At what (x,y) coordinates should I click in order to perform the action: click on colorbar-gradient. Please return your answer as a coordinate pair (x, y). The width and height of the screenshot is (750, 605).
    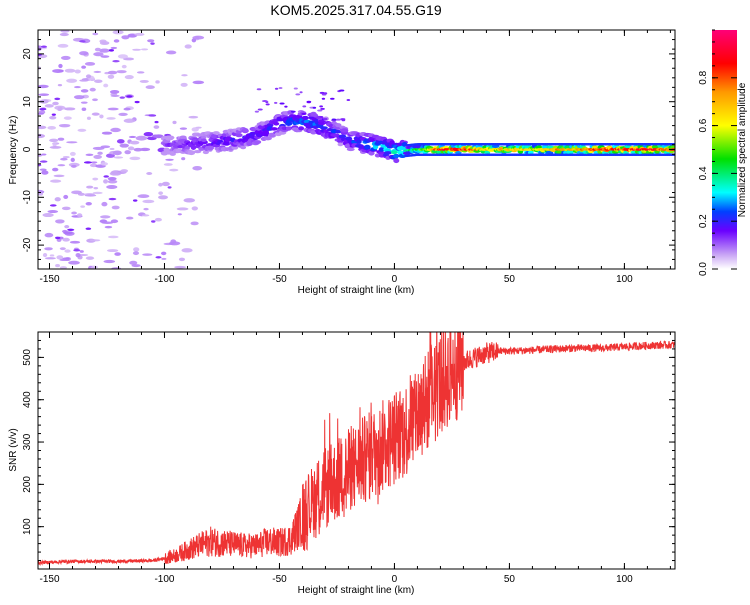
    Looking at the image, I should click on (724, 149).